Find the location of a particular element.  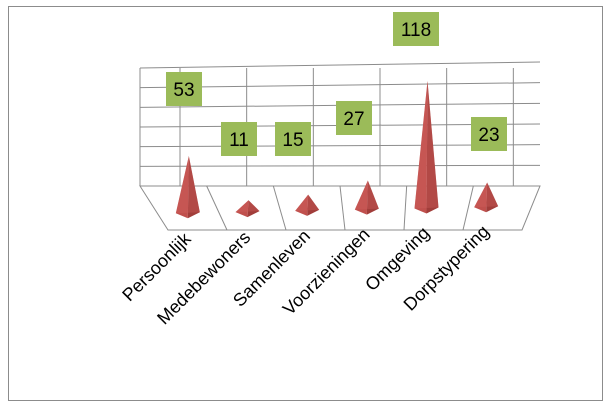

data-label: 53 is located at coordinates (183, 90).